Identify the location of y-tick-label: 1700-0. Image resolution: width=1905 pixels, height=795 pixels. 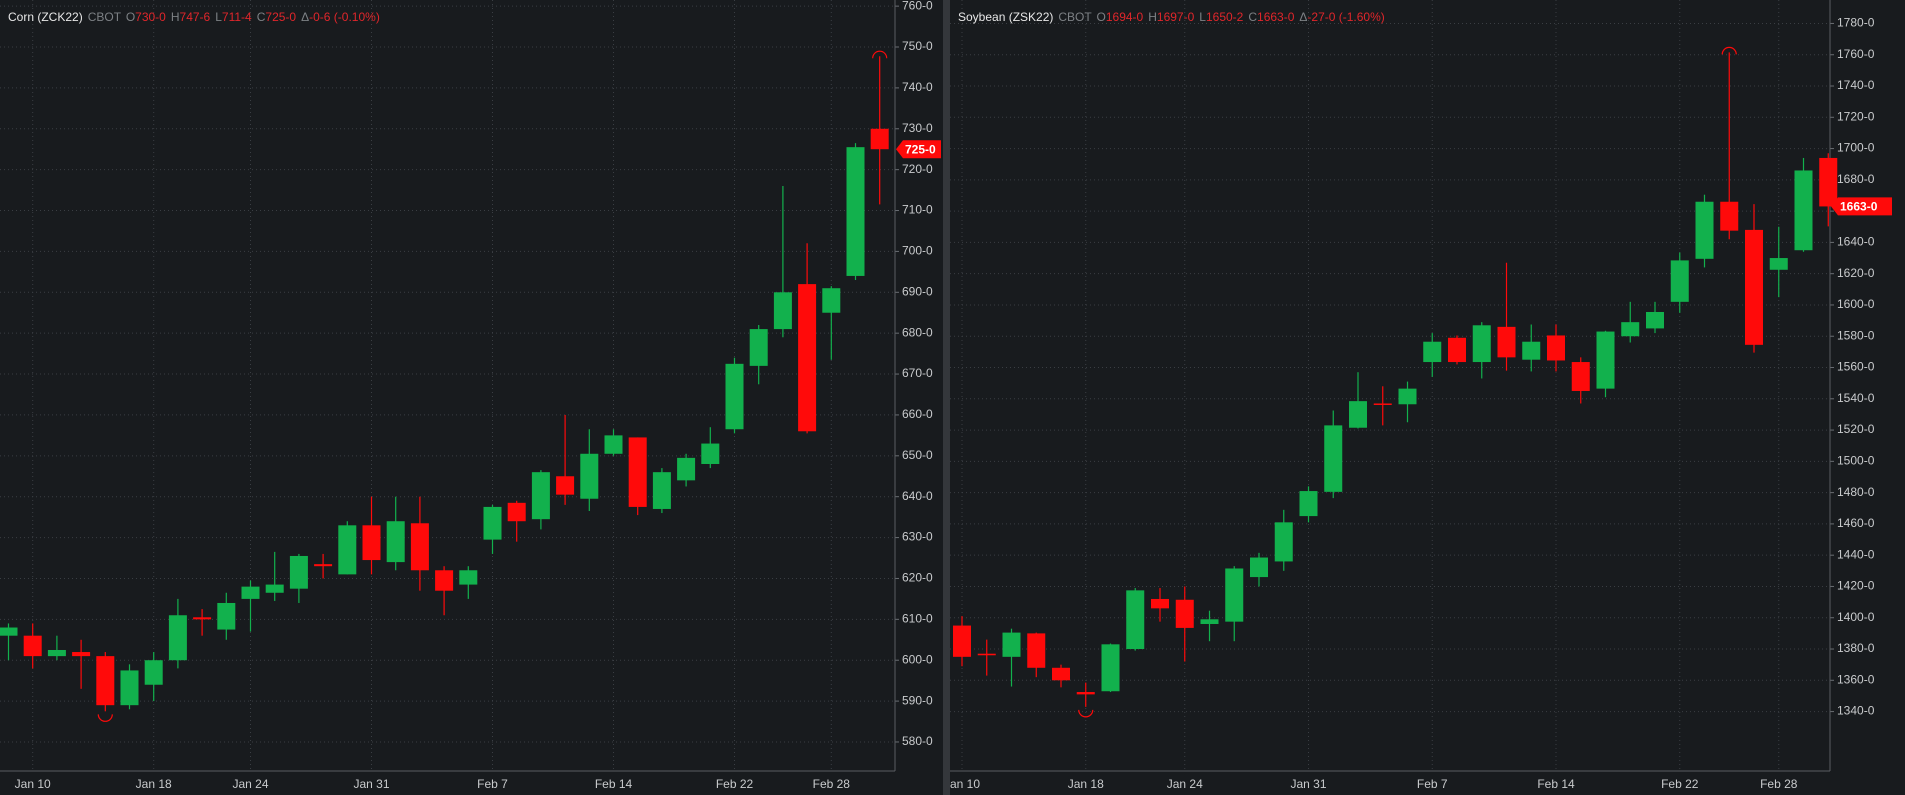
(1856, 148).